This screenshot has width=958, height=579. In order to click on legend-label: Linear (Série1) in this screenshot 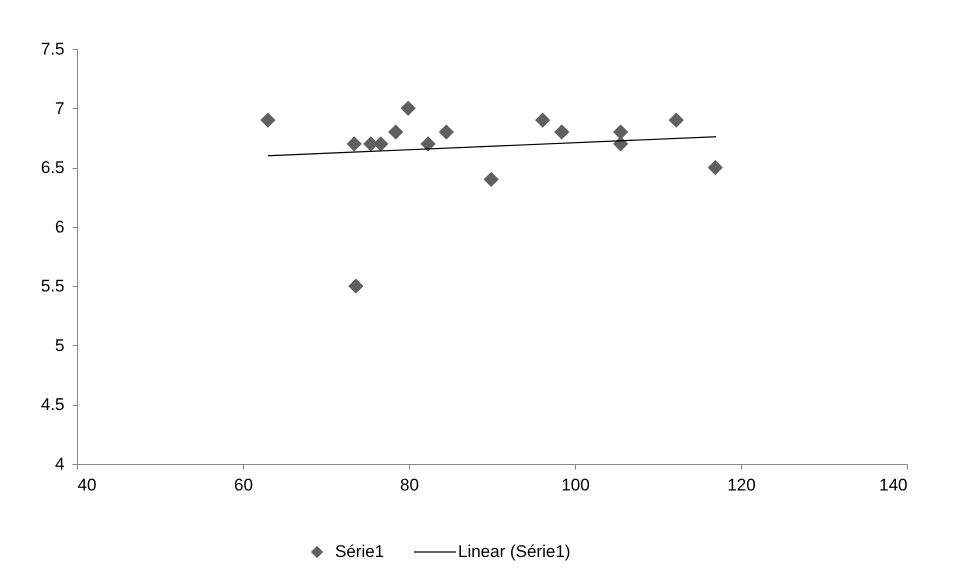, I will do `click(514, 551)`.